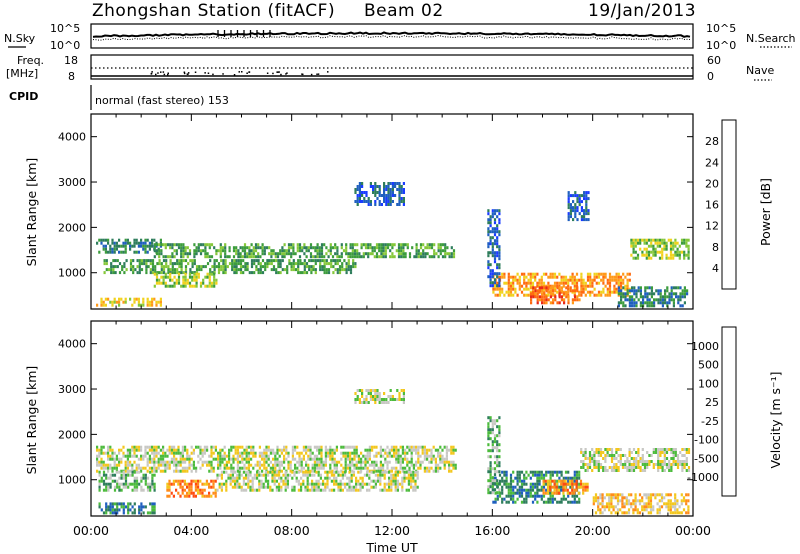  I want to click on colorbar-tick-label: 1000, so click(705, 346).